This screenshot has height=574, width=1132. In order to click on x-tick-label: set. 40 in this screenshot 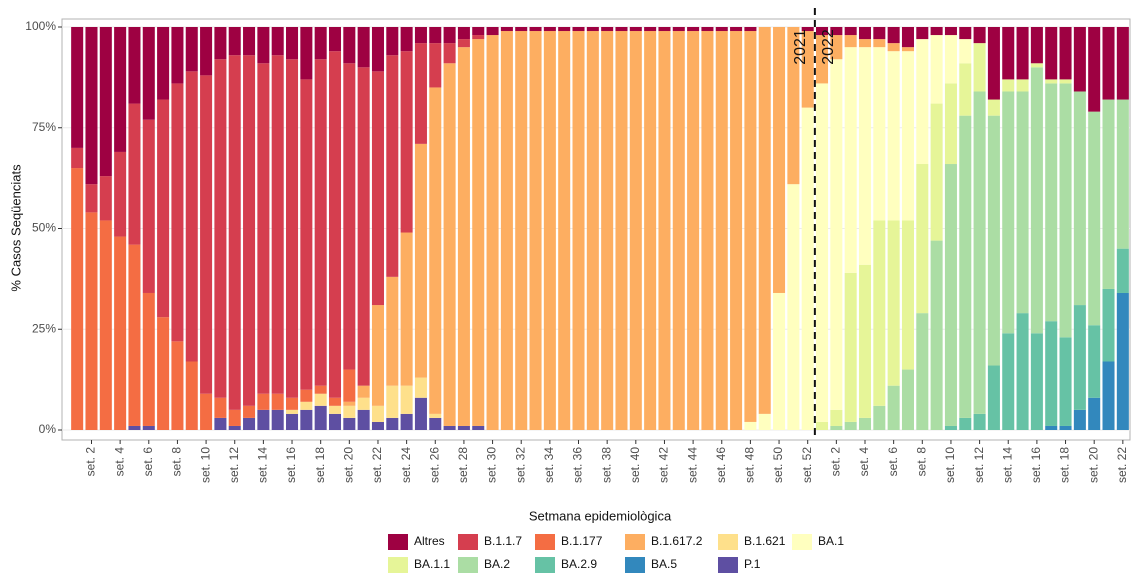, I will do `click(635, 465)`.